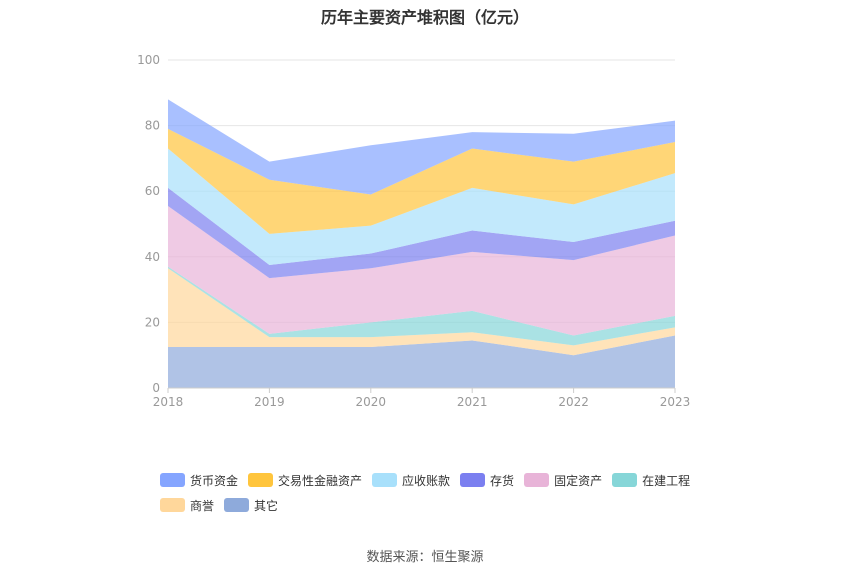  What do you see at coordinates (202, 505) in the screenshot?
I see `legend-label: 商誉` at bounding box center [202, 505].